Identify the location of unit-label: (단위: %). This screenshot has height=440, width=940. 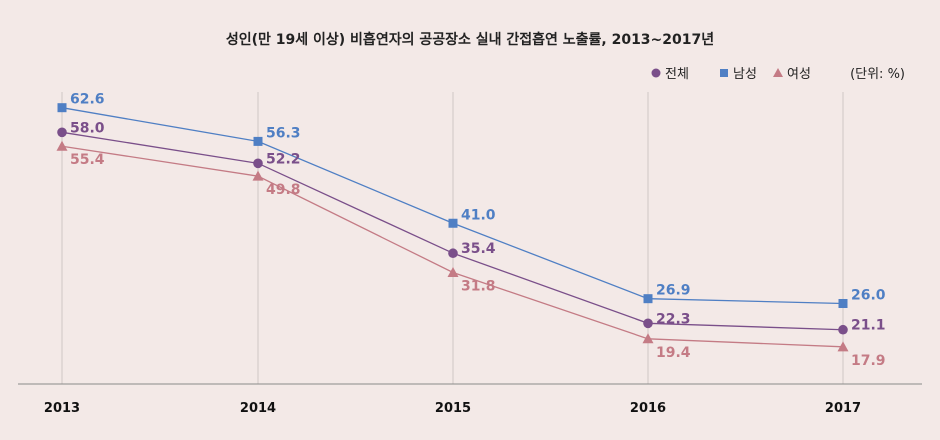
(877, 74).